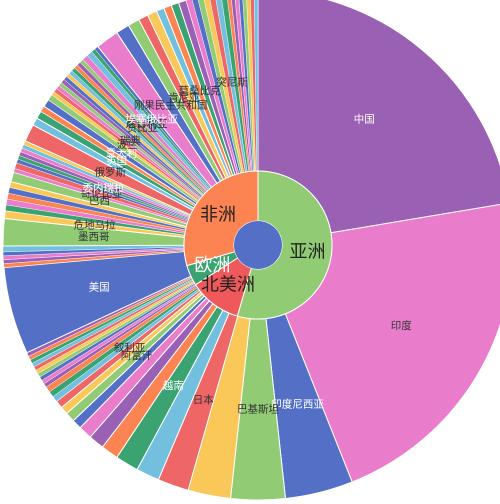  What do you see at coordinates (184, 97) in the screenshot?
I see `outer-label-肯尼亚: 肯尼亚` at bounding box center [184, 97].